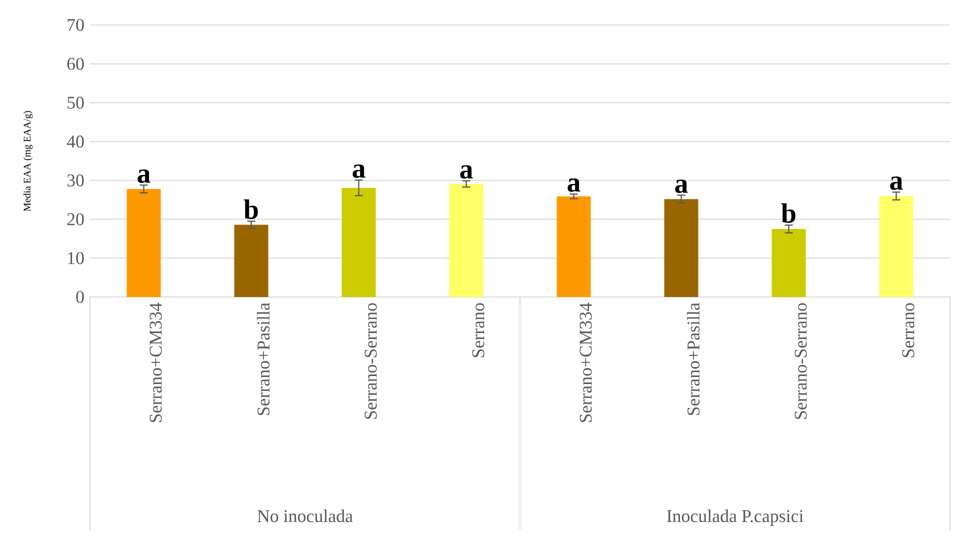 Image resolution: width=959 pixels, height=534 pixels. I want to click on text: No inoculada, so click(305, 516).